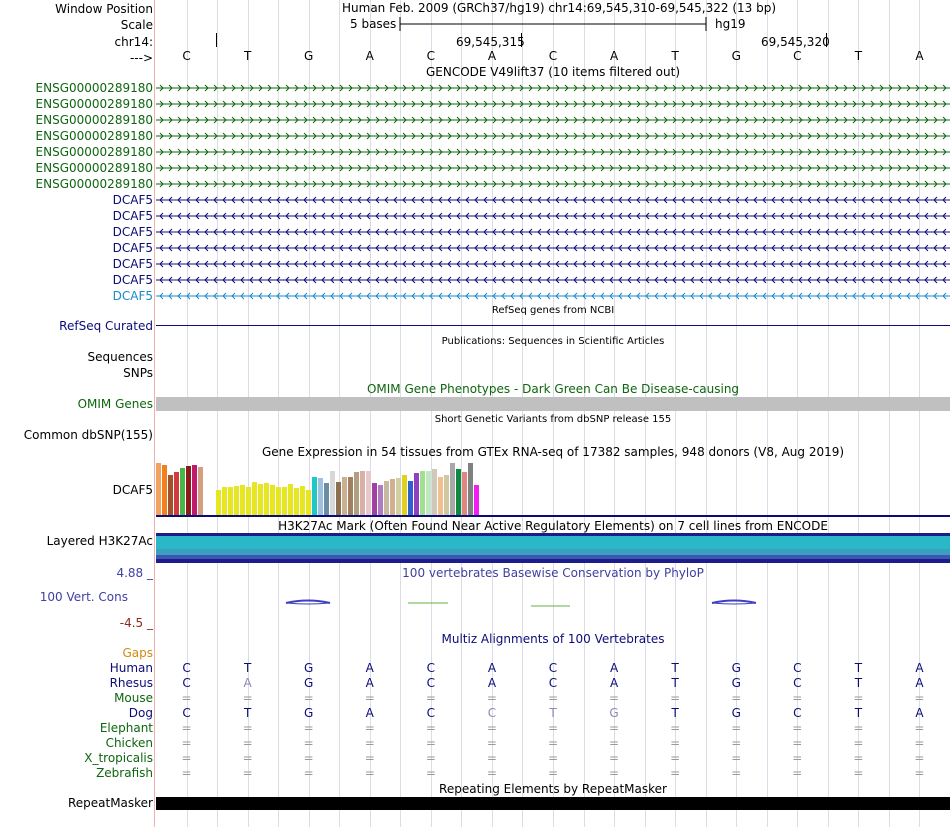 The height and width of the screenshot is (827, 950). I want to click on repeatmasker-bar, so click(553, 803).